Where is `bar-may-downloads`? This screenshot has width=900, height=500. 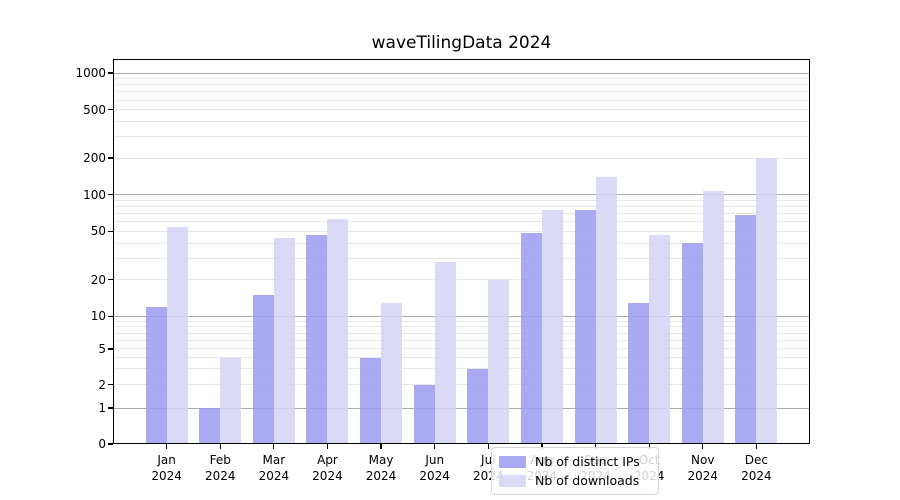 bar-may-downloads is located at coordinates (392, 373).